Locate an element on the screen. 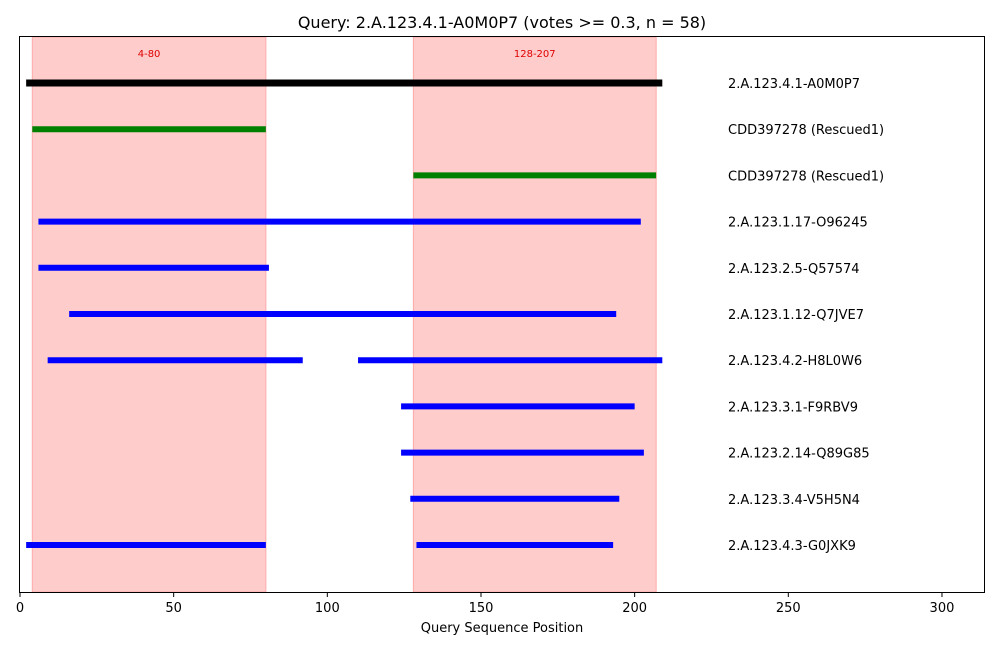 This screenshot has height=650, width=1000. row-label-6: 2.A.123.1.12-Q7JVE7 is located at coordinates (796, 315).